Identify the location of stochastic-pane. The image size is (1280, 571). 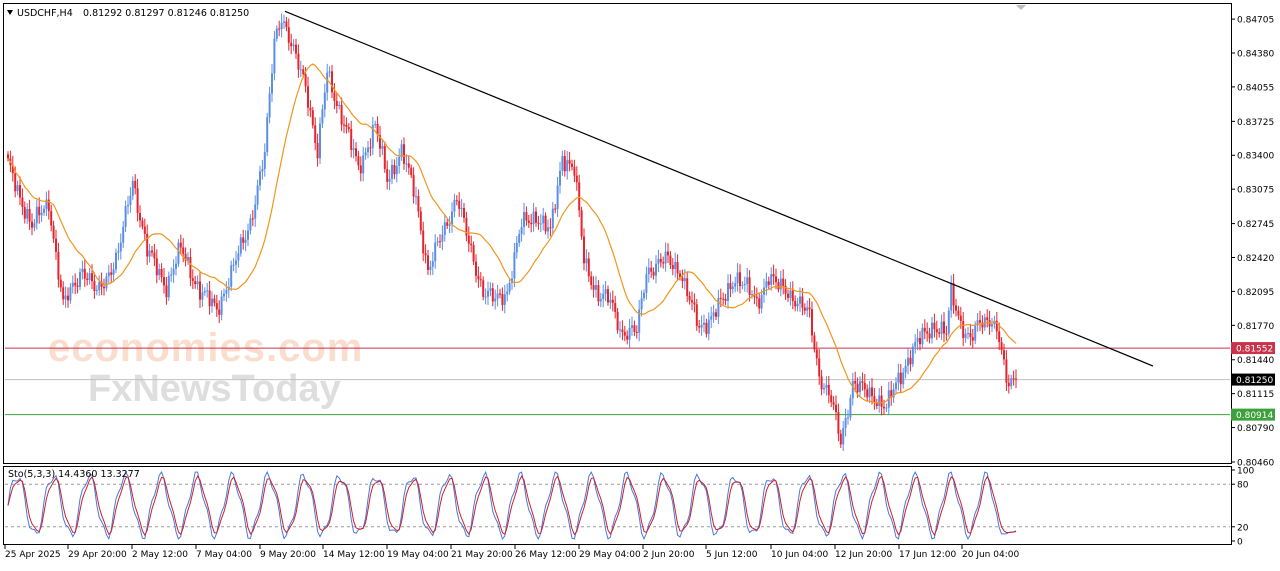
(617, 505).